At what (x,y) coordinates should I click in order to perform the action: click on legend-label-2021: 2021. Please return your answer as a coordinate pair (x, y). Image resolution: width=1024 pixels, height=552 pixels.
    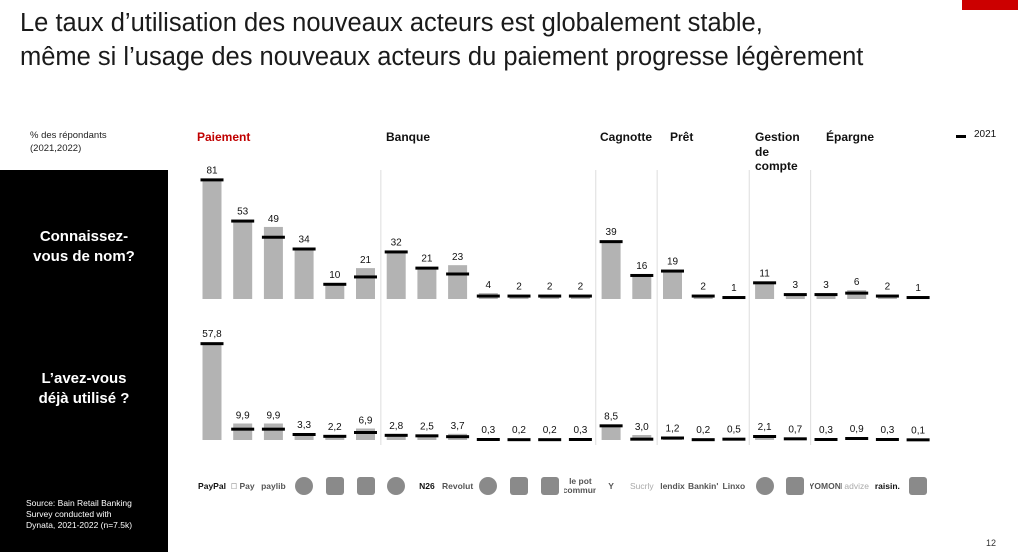
    Looking at the image, I should click on (985, 134).